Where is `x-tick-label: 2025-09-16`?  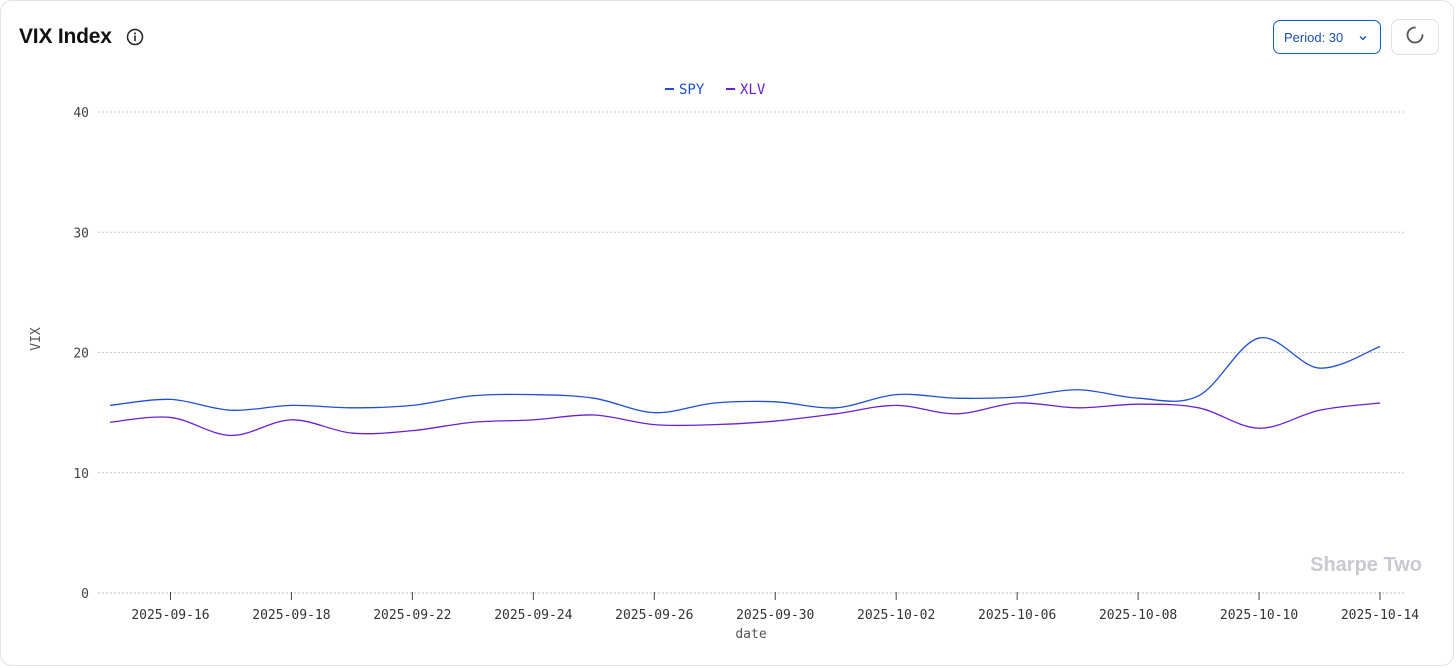 x-tick-label: 2025-09-16 is located at coordinates (170, 615).